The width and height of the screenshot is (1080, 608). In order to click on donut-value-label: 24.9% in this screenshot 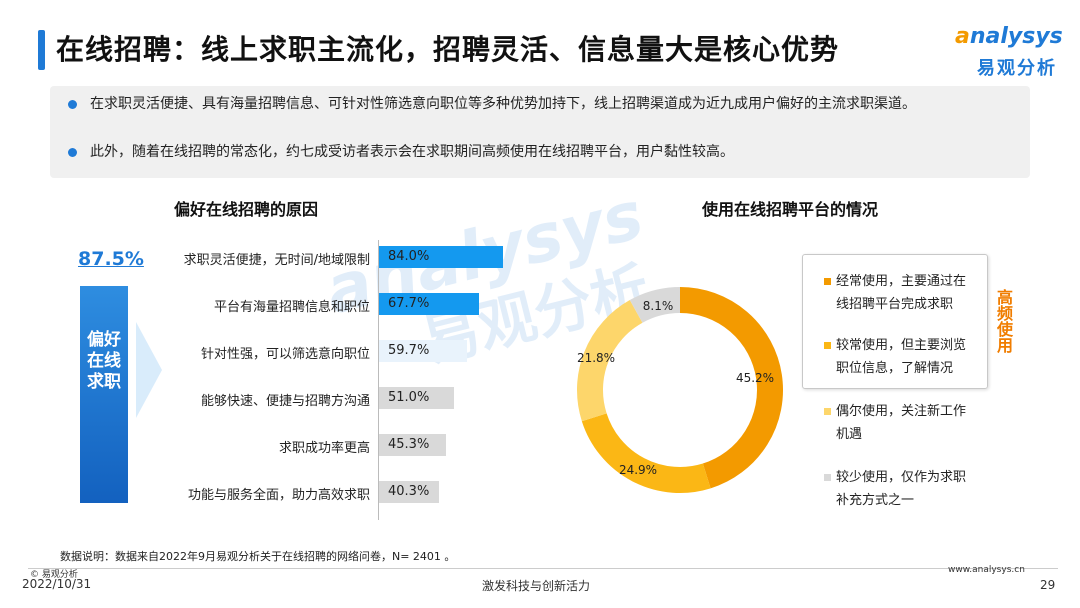, I will do `click(638, 470)`.